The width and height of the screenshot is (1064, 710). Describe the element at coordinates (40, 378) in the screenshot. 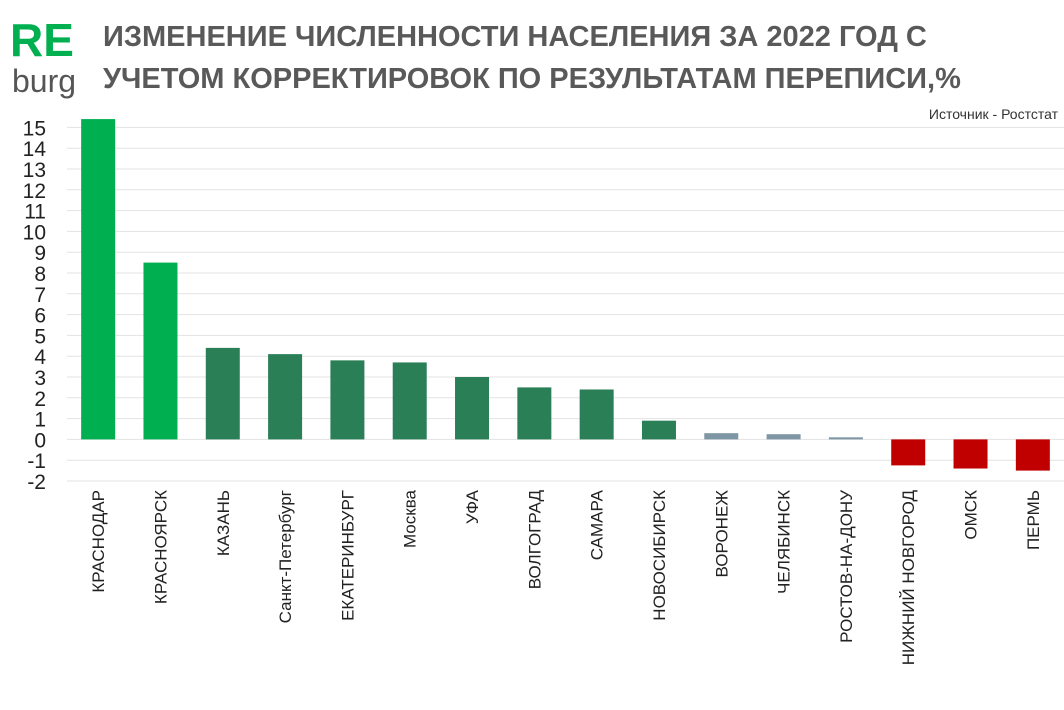

I see `y-tick-label: 3` at that location.